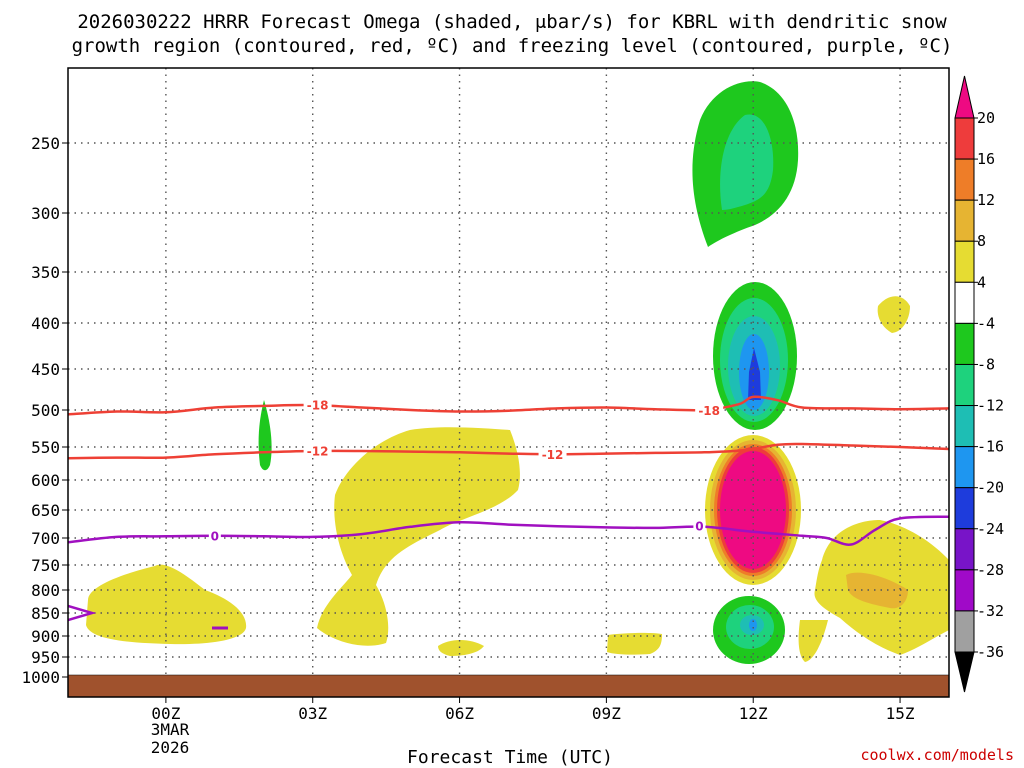 The width and height of the screenshot is (1024, 768). I want to click on y-tick-label: 850, so click(45, 613).